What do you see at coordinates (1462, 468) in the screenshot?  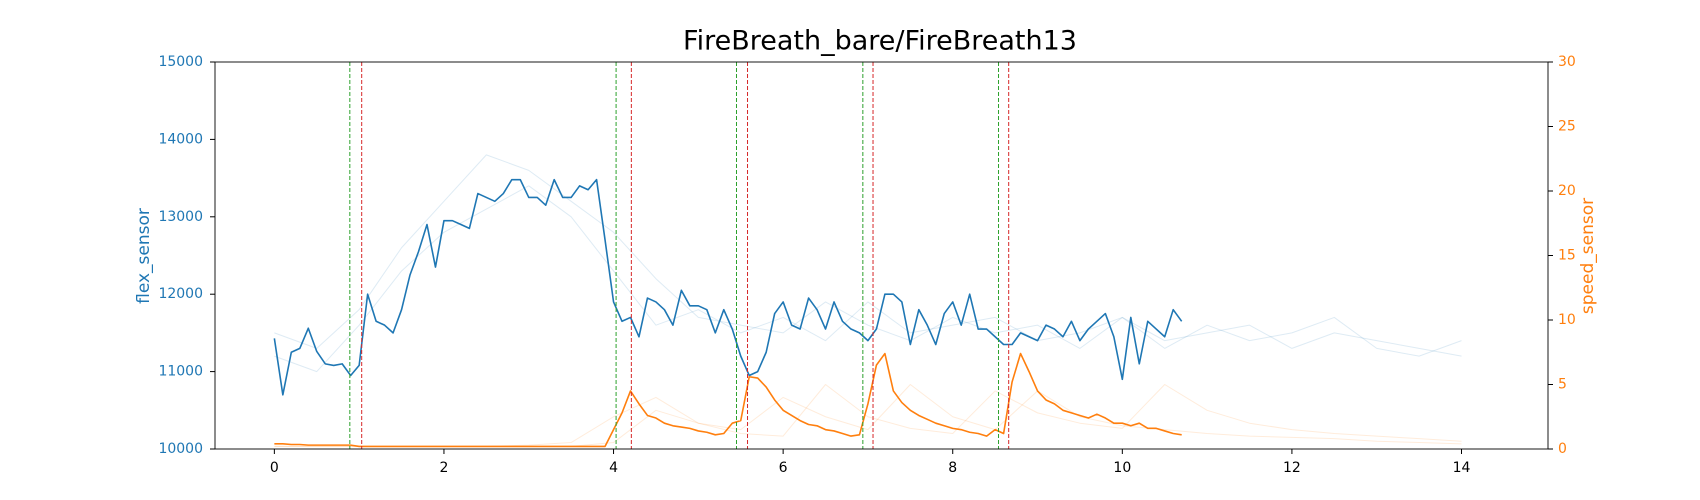 I see `x-tick-label: 14` at bounding box center [1462, 468].